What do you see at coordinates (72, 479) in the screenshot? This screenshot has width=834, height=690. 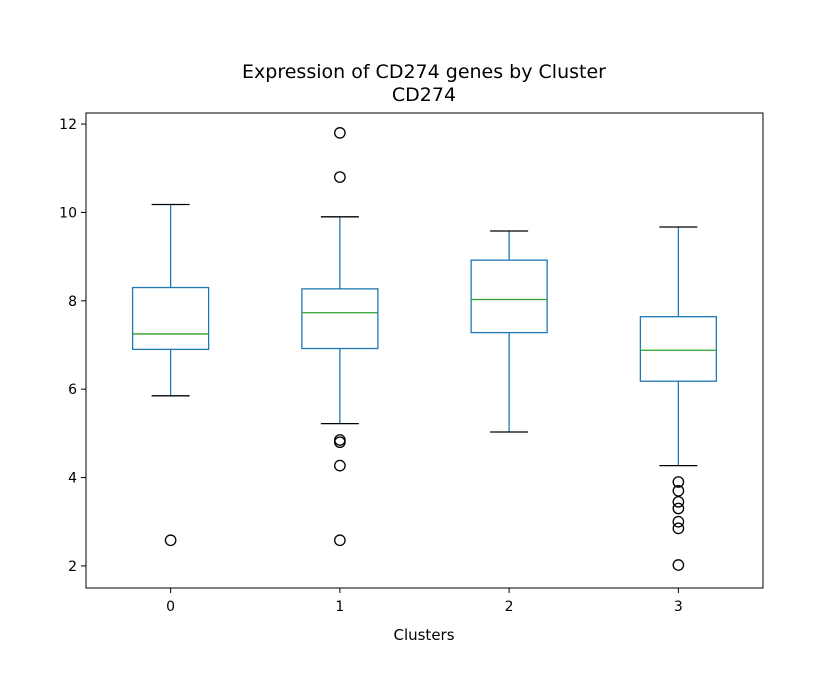 I see `y-tick-label: 4` at bounding box center [72, 479].